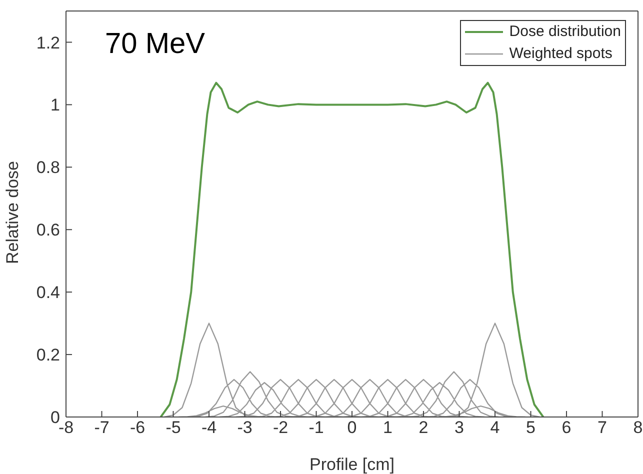  Describe the element at coordinates (48, 42) in the screenshot. I see `y-tick-label: 1.2` at that location.